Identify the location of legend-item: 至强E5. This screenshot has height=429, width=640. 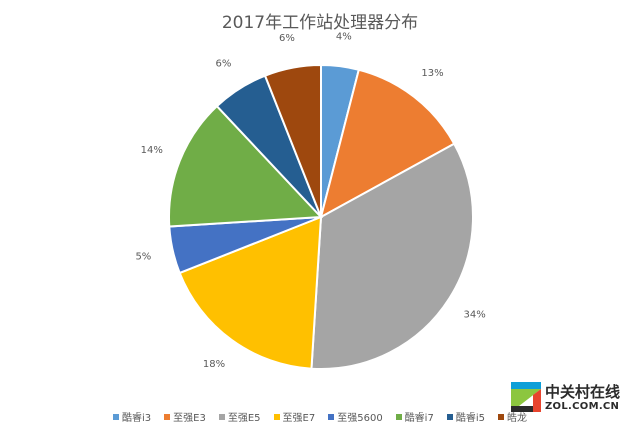
(239, 416).